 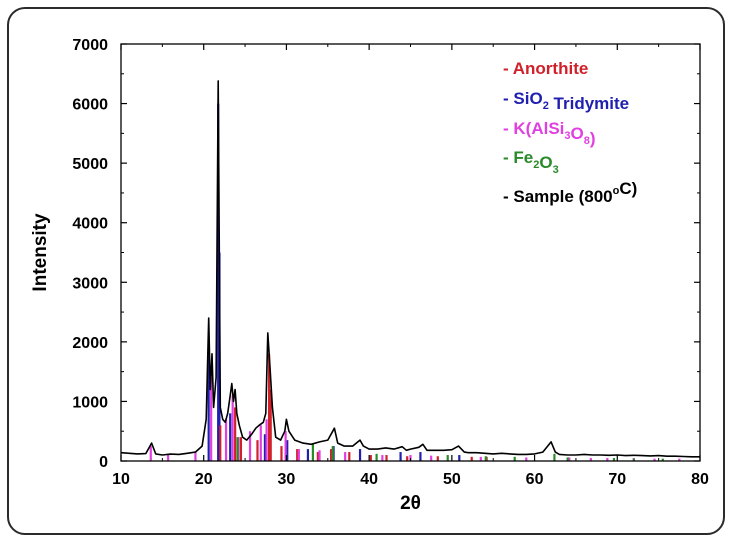 I want to click on x-tick-label: 30, so click(x=287, y=479).